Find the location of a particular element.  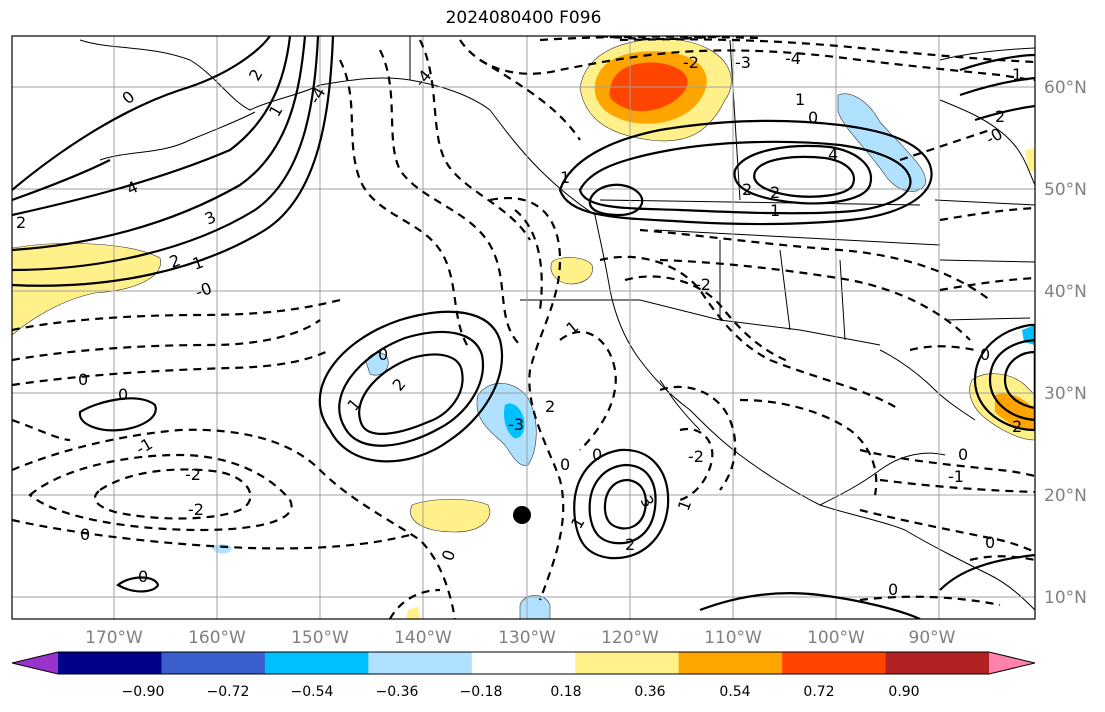

lon-tick-label: 110°W is located at coordinates (733, 638).